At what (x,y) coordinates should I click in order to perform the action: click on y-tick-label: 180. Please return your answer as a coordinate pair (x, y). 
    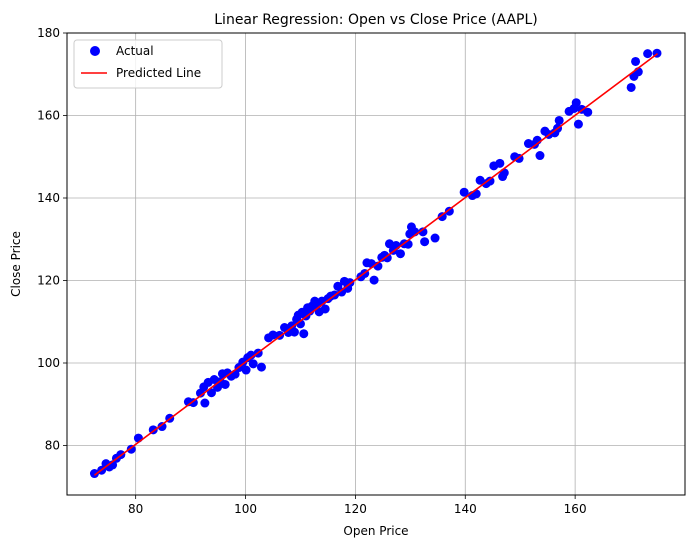
    Looking at the image, I should click on (48, 33).